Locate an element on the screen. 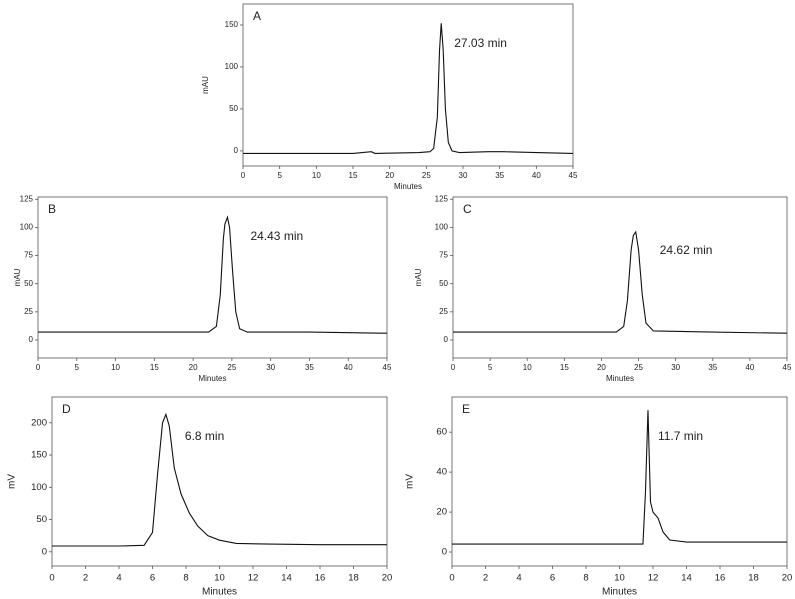 Image resolution: width=795 pixels, height=599 pixels. peak-annotation: 24.62 min is located at coordinates (686, 250).